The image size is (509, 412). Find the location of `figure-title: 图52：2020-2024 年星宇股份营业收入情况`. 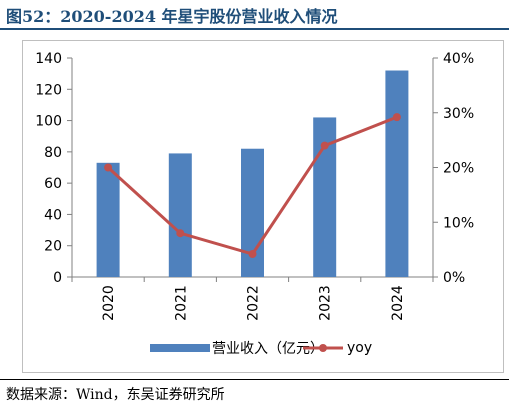

figure-title: 图52：2020-2024 年星宇股份营业收入情况 is located at coordinates (172, 16).